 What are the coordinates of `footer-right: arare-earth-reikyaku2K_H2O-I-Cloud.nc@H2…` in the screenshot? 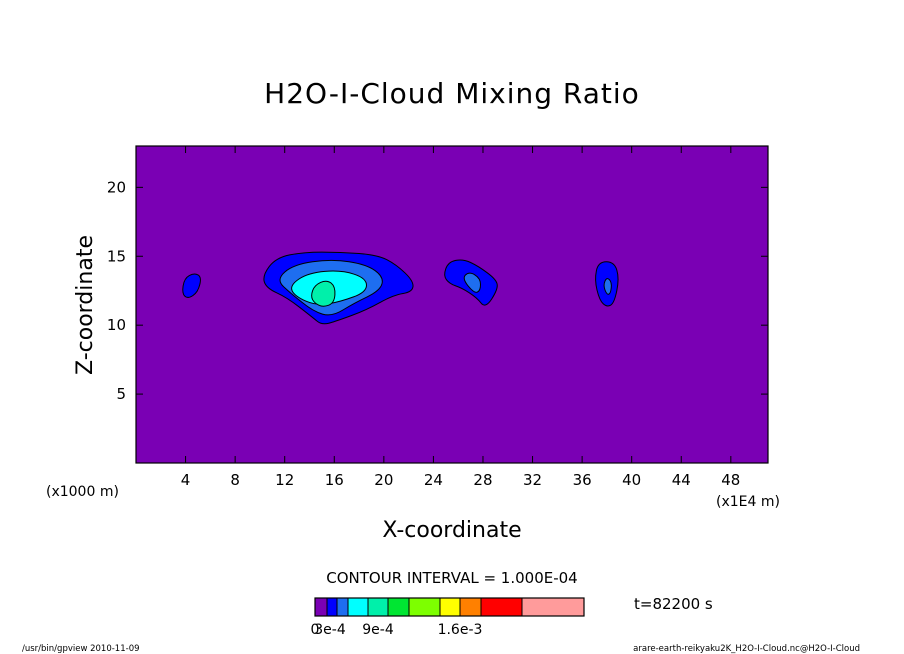 It's located at (746, 649).